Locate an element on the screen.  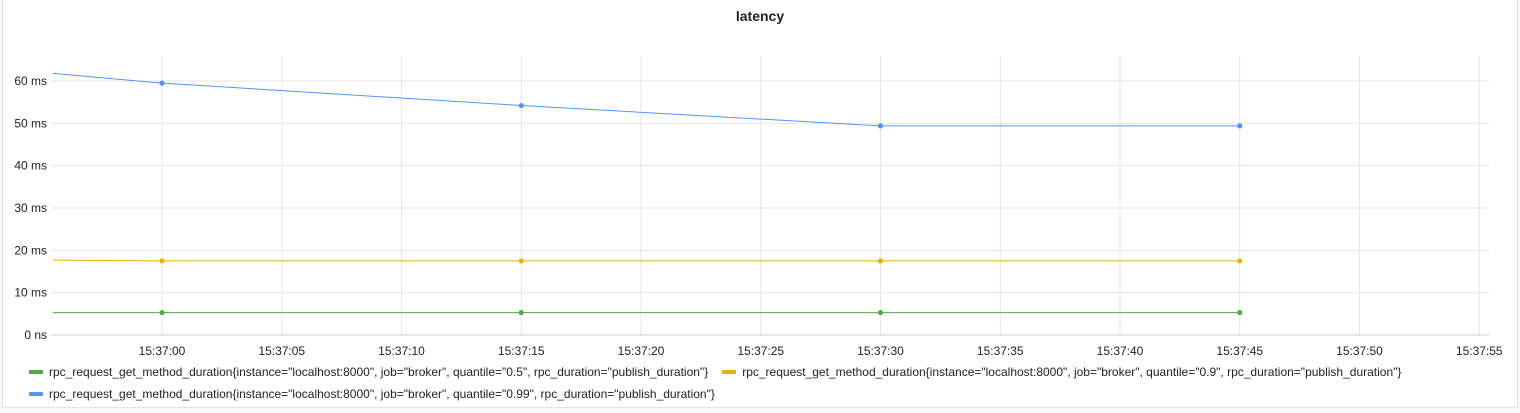
x-tick-label: 15:37:05 is located at coordinates (281, 351).